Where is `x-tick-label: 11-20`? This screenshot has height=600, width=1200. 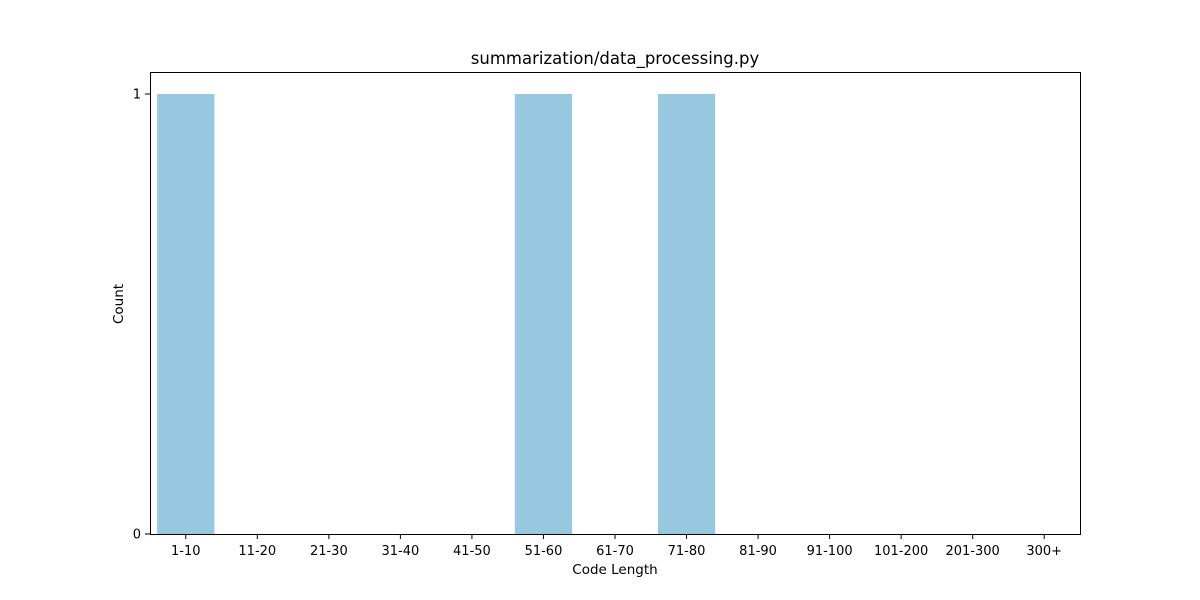
x-tick-label: 11-20 is located at coordinates (257, 551).